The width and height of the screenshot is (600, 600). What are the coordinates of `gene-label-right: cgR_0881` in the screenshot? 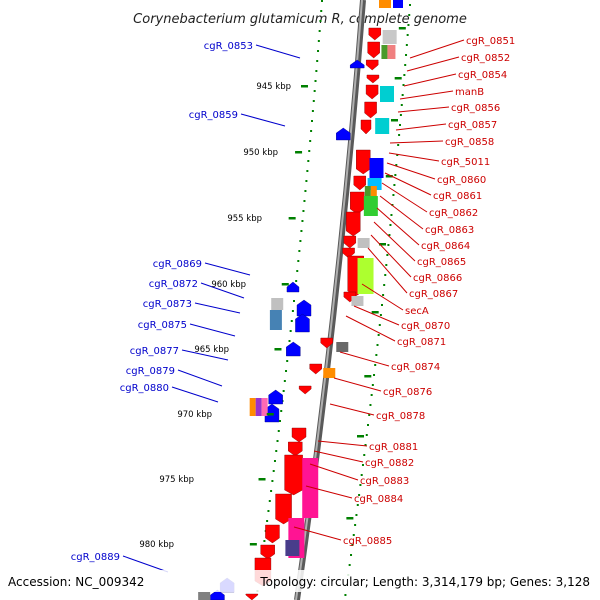 It's located at (393, 447).